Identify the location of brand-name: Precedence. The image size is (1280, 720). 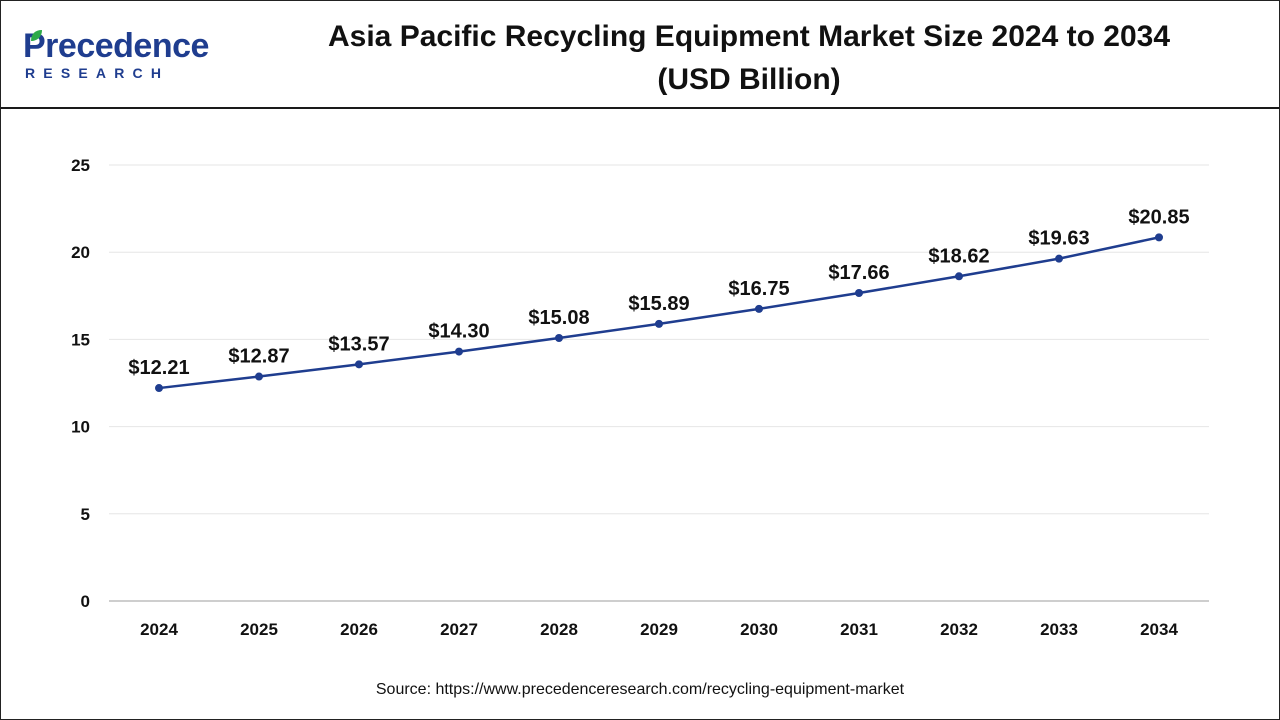
(116, 46).